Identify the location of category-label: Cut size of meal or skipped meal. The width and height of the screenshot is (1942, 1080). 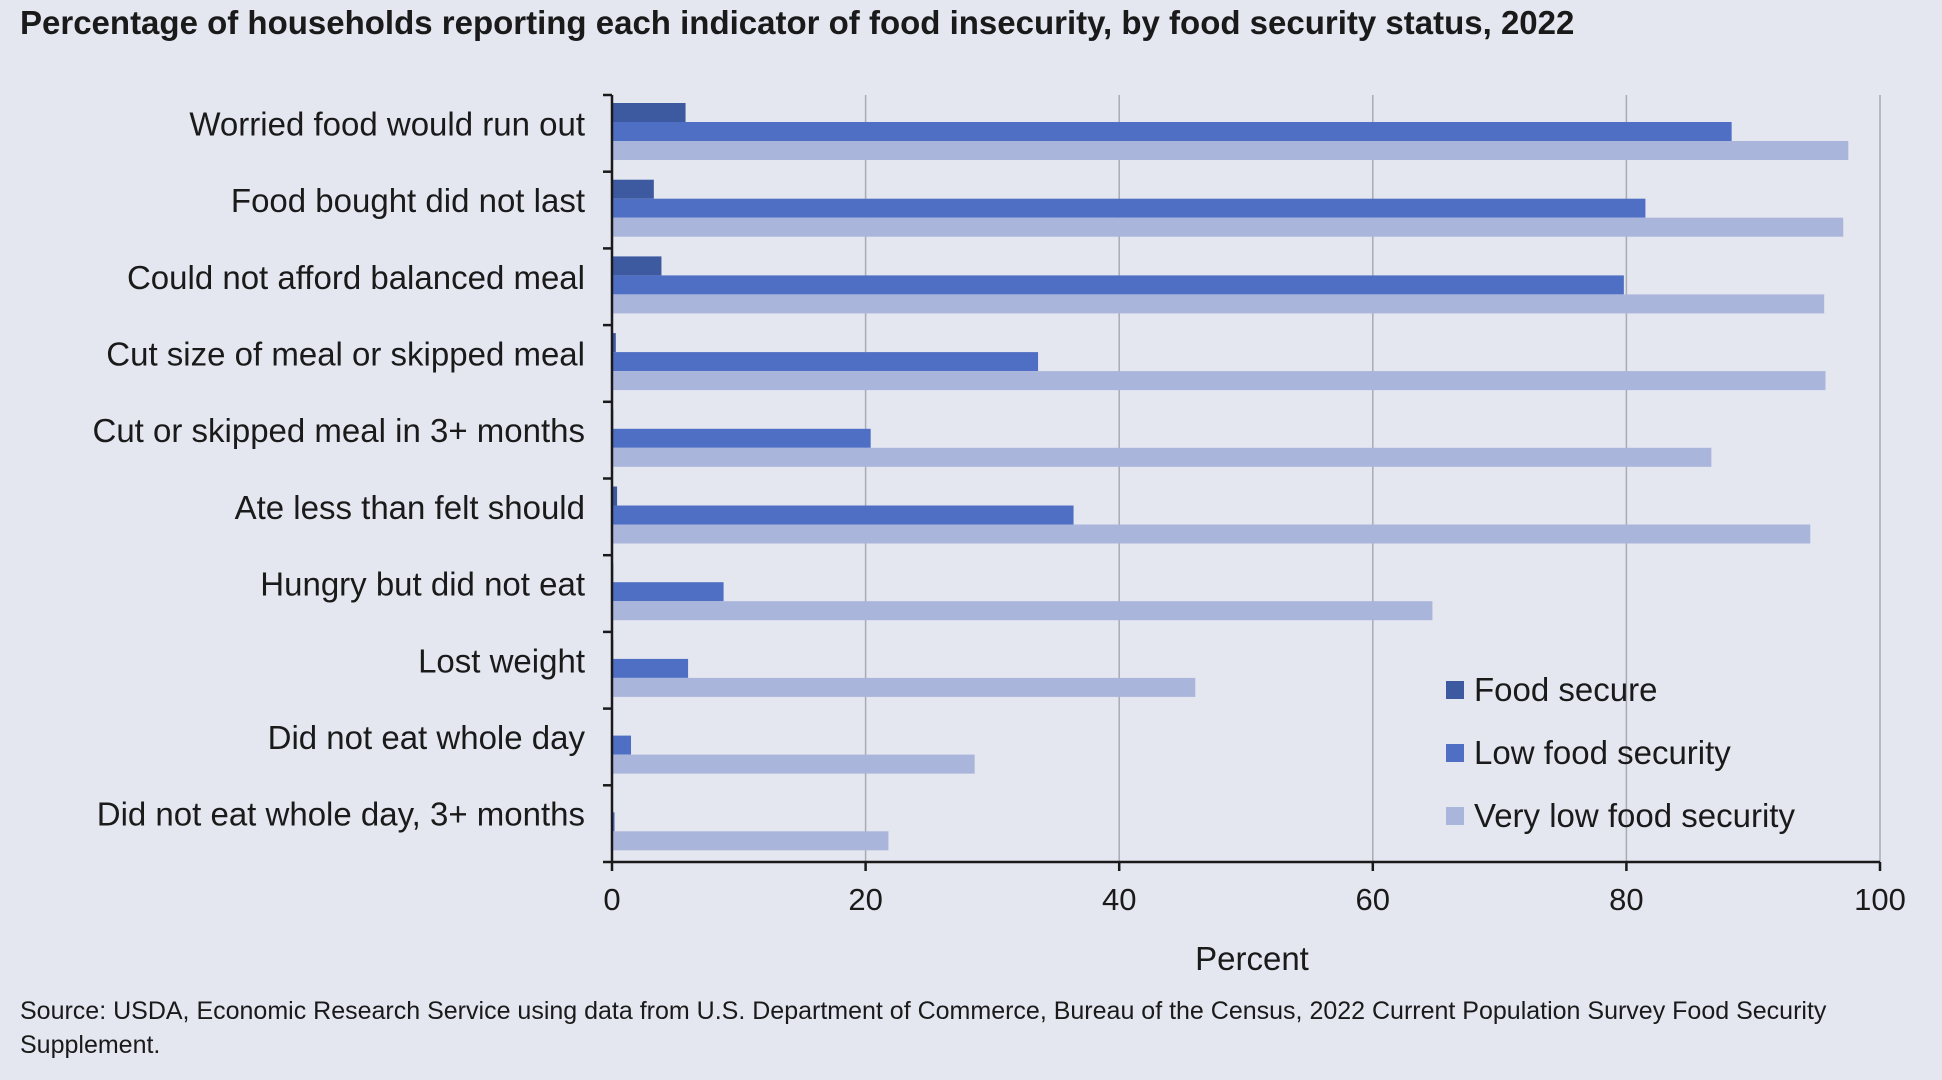
(345, 353).